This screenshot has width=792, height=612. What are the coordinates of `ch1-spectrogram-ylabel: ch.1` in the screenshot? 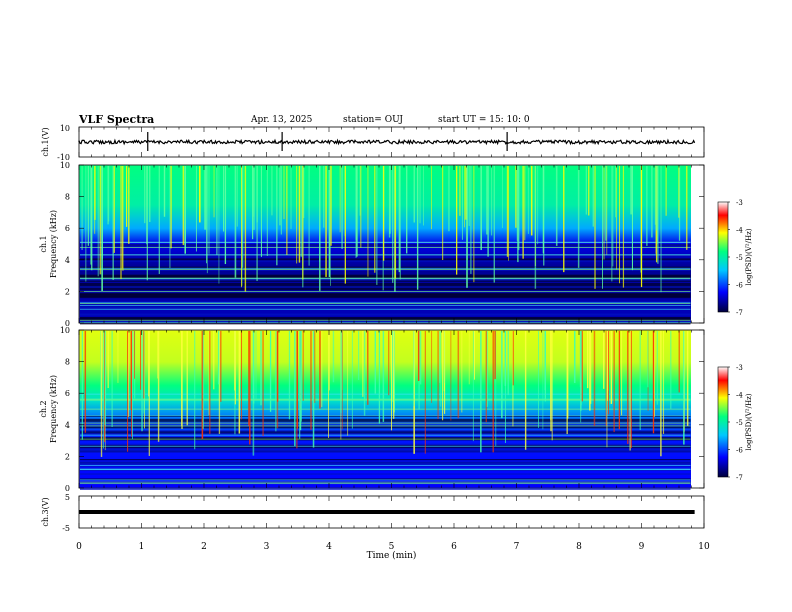 It's located at (43, 243).